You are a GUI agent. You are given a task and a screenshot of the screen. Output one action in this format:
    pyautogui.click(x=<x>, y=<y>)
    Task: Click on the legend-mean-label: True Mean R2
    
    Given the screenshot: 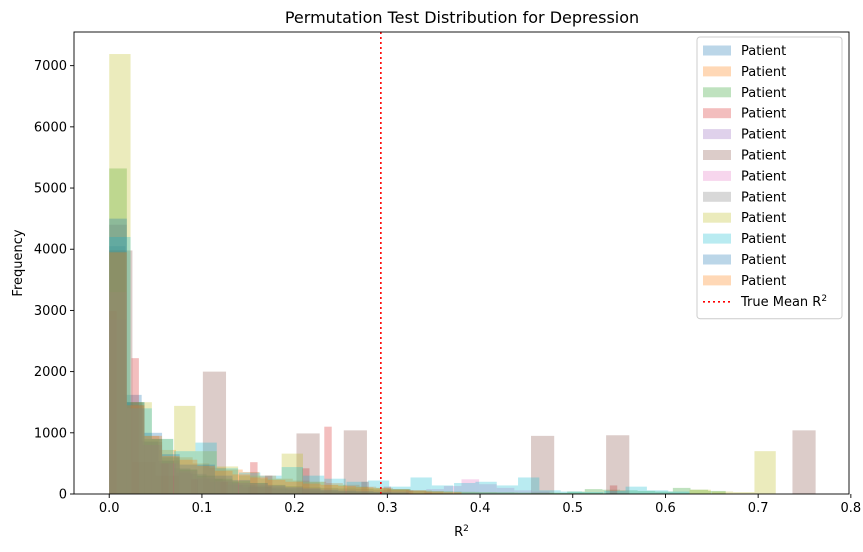 What is the action you would take?
    pyautogui.click(x=783, y=302)
    